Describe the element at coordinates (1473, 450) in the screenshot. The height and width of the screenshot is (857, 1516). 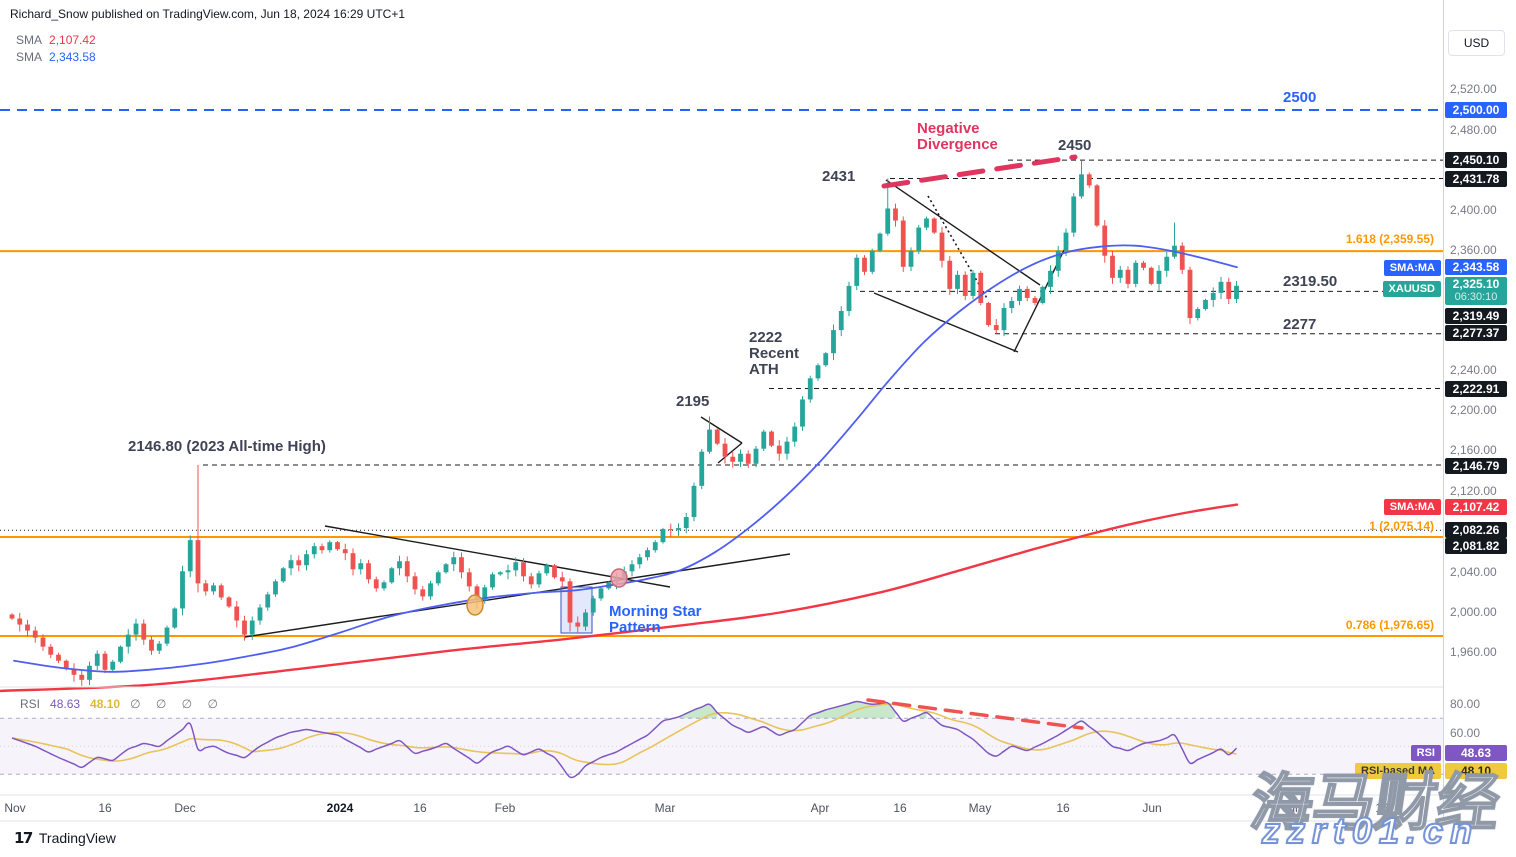
I see `price-tick: 2,160.00` at that location.